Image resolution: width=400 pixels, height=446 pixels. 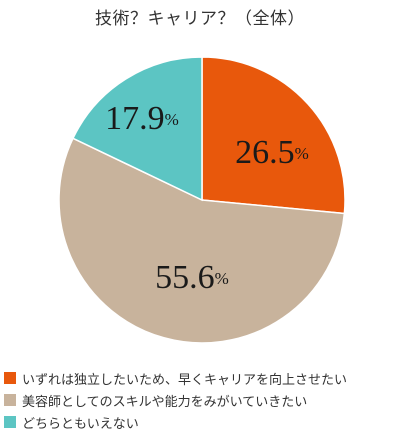 What do you see at coordinates (10, 400) in the screenshot?
I see `legend-swatch-skill` at bounding box center [10, 400].